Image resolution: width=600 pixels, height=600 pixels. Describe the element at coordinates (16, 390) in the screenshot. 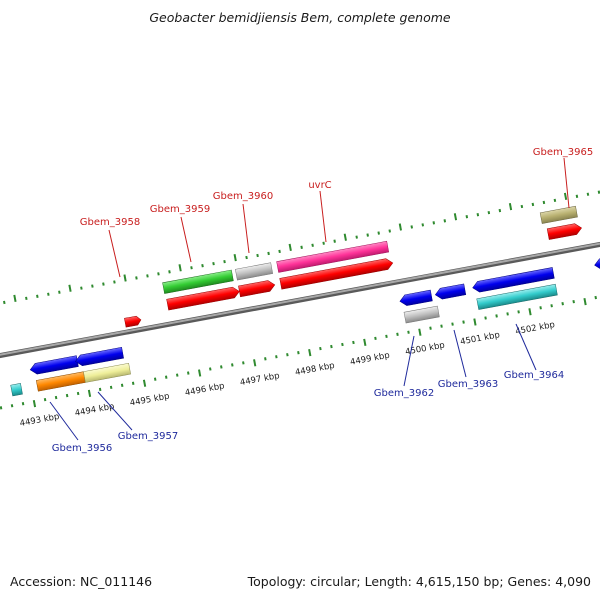

I see `gene-edge-feature` at that location.